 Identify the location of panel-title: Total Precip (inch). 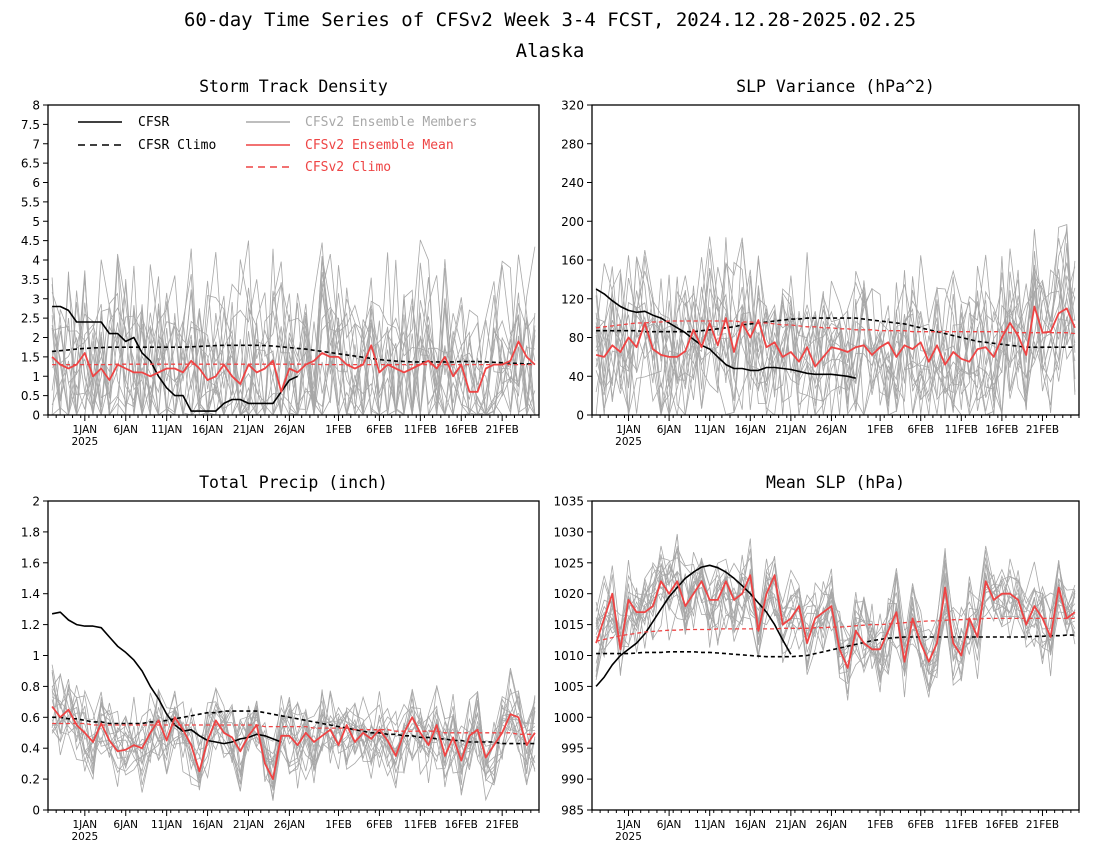
(293, 482).